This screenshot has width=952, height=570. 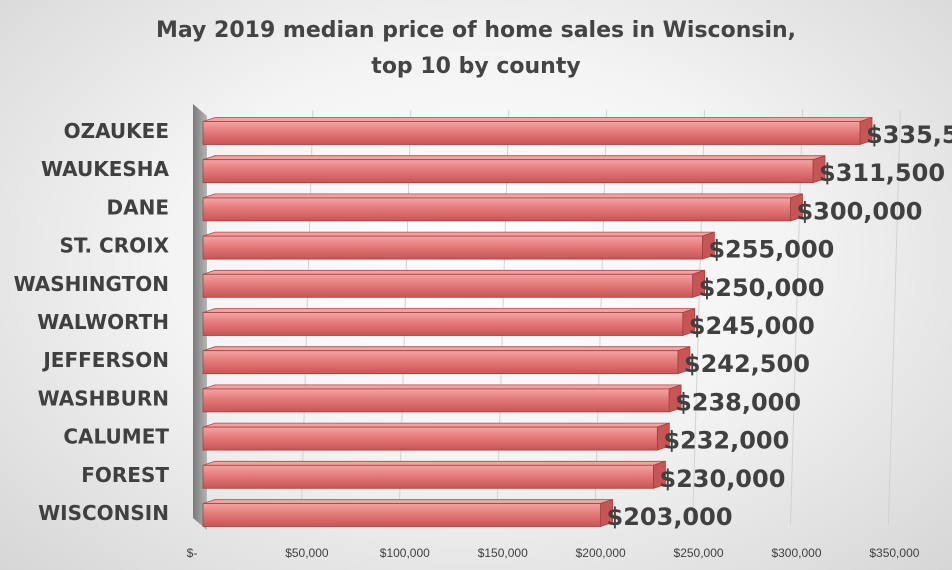 What do you see at coordinates (752, 326) in the screenshot?
I see `data-label: $245,000` at bounding box center [752, 326].